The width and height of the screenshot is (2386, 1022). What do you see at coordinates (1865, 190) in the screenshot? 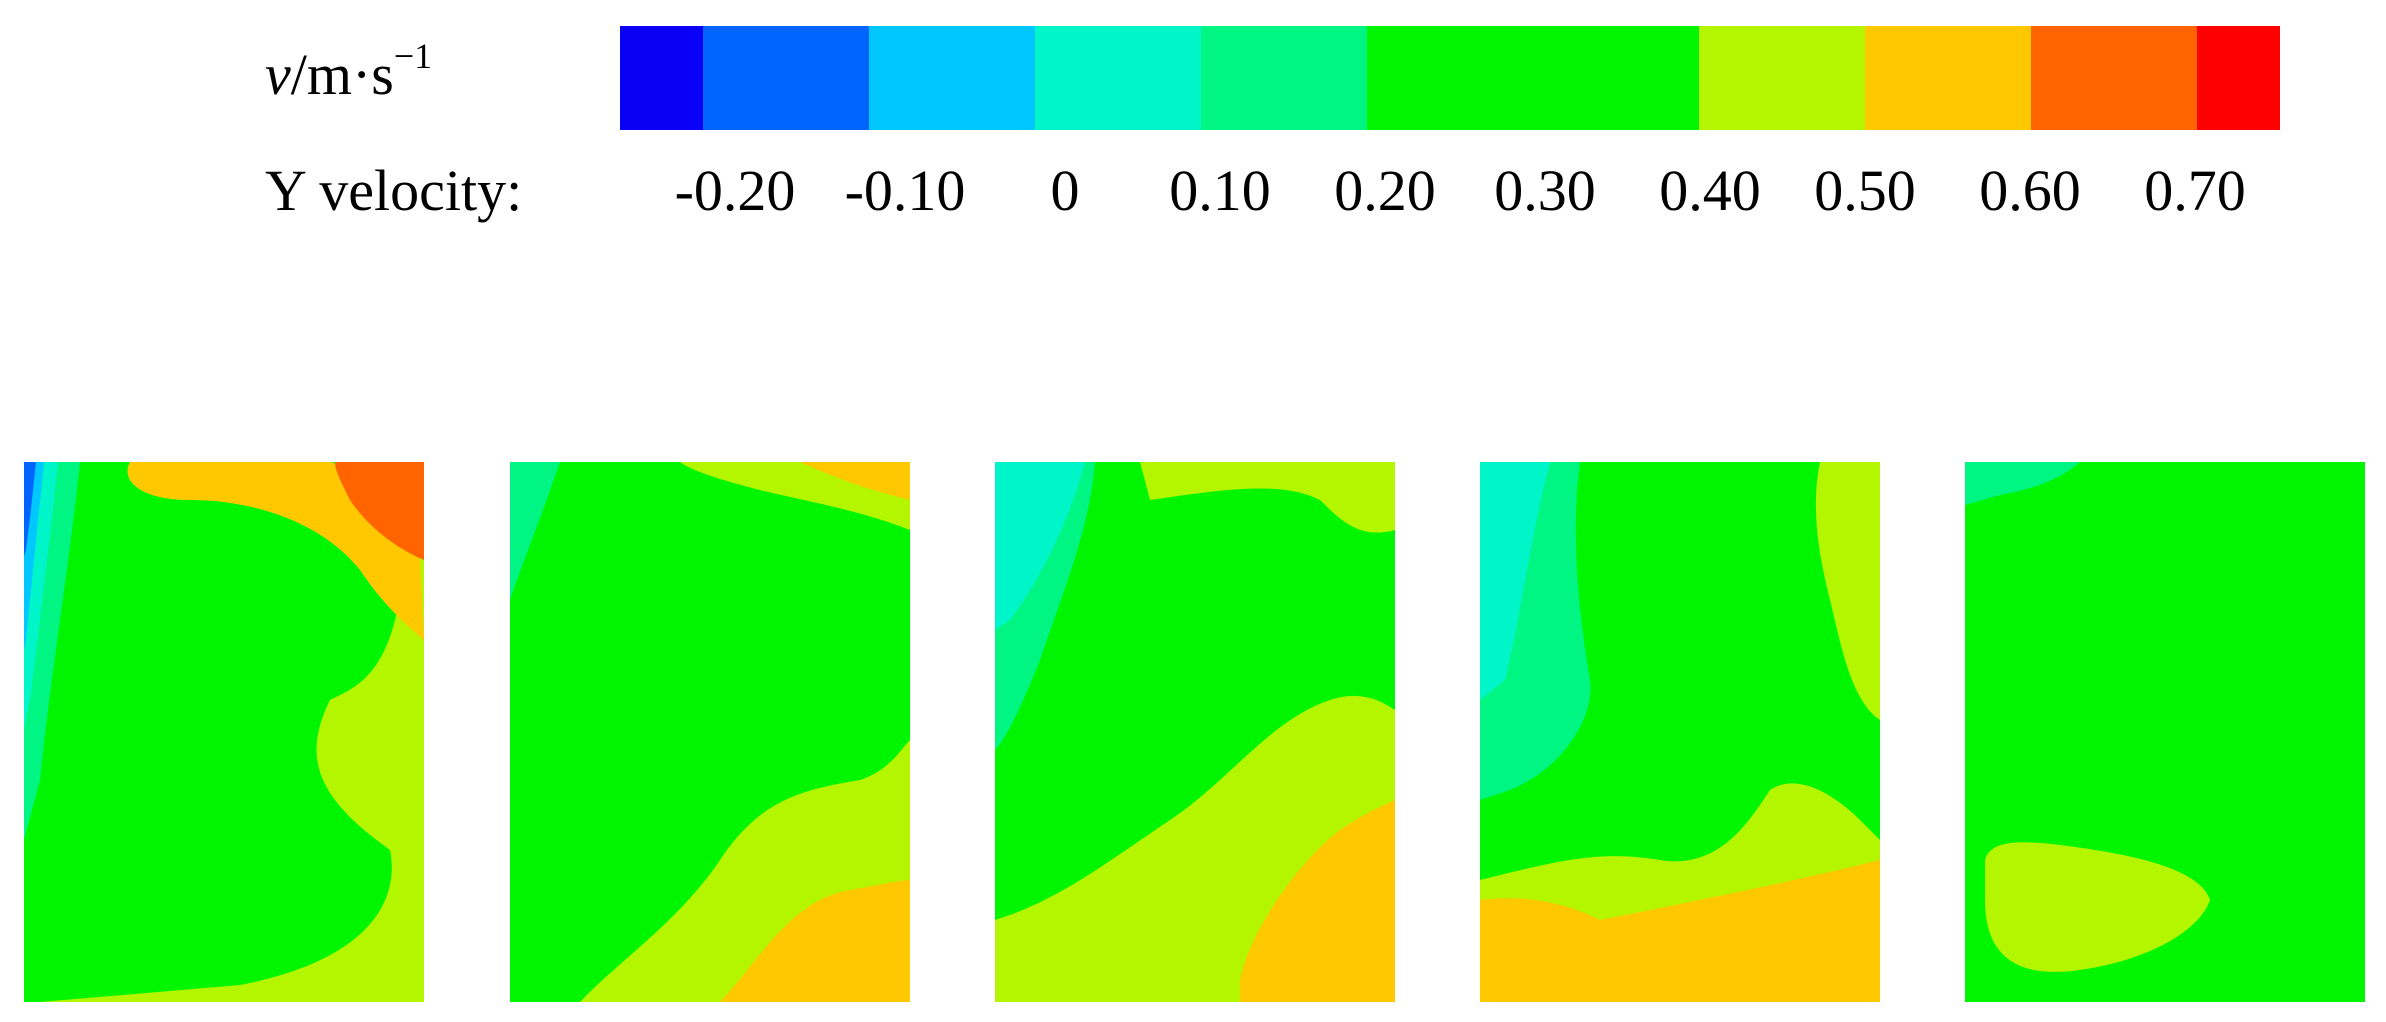
I see `colorbar-tick-label: 0.50` at bounding box center [1865, 190].